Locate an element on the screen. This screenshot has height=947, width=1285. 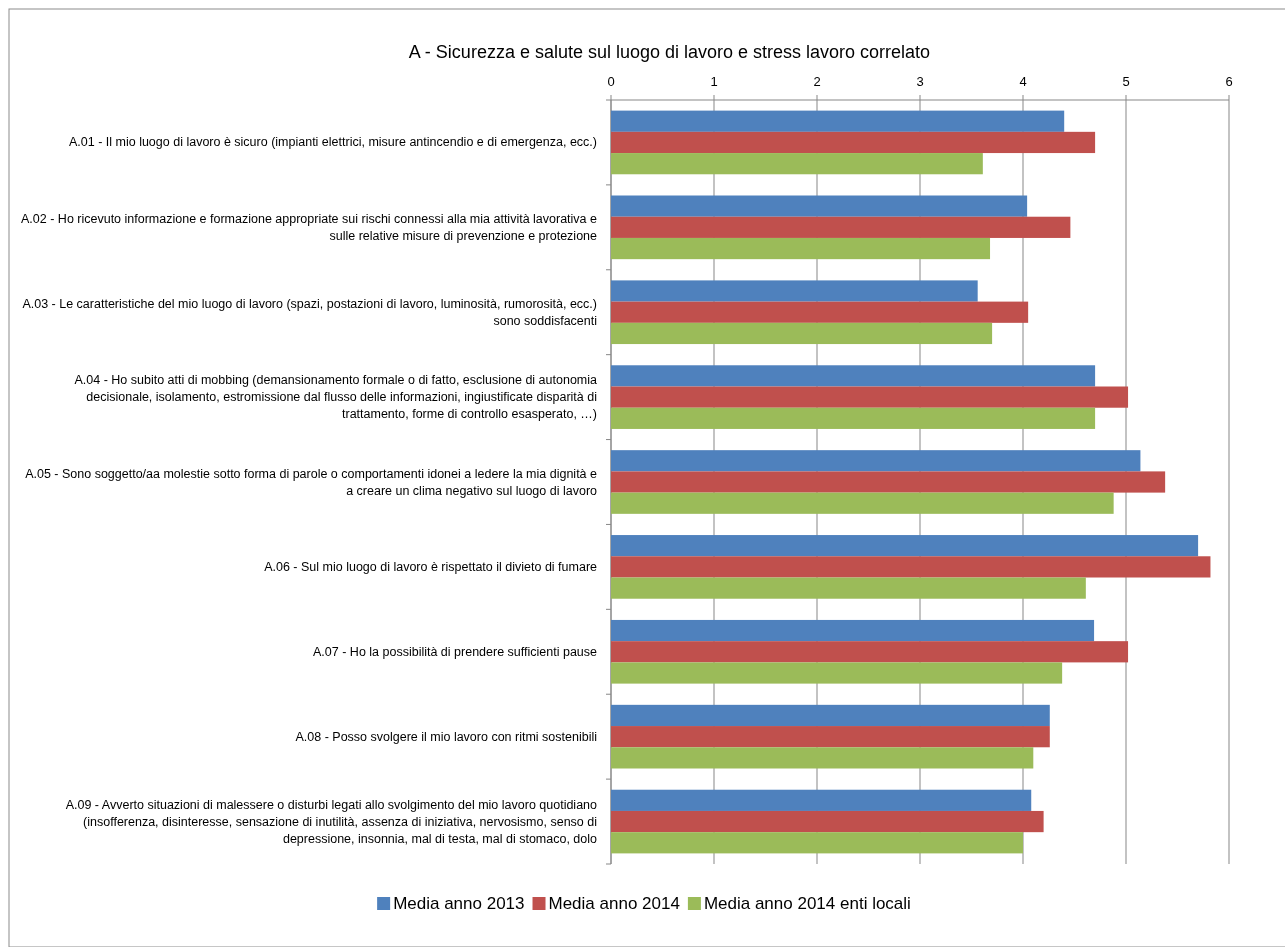
y-tick-label: A.03 - Le caratteristiche del mio luogo di lavoro (spazi, postazioni di lavoro, luminosità, rumorosità, ecc.) sono soddisfacenti is located at coordinates (309, 312).